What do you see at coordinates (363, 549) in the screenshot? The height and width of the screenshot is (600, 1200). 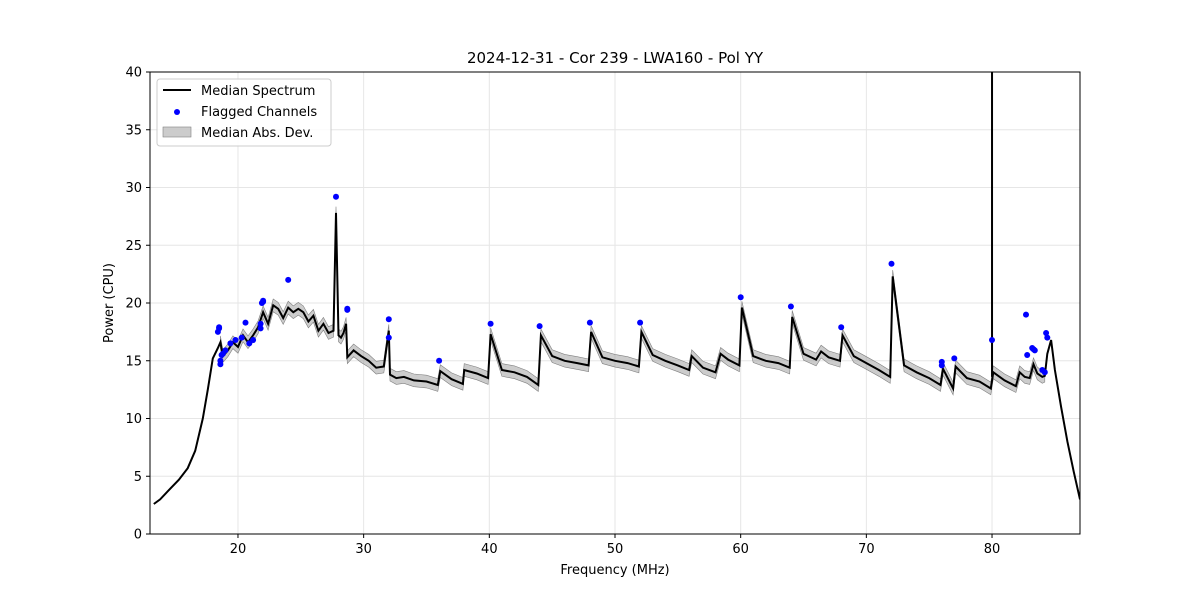 I see `x-tick-label-1: 30` at bounding box center [363, 549].